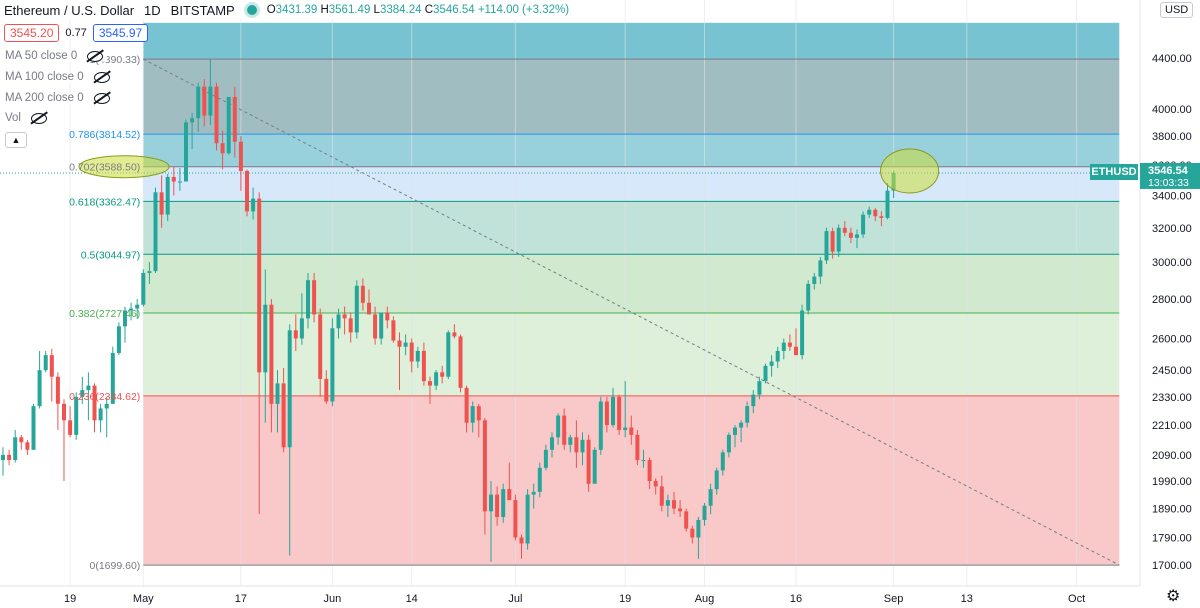 The height and width of the screenshot is (608, 1200). I want to click on price-tick-label: 2800.00, so click(1172, 300).